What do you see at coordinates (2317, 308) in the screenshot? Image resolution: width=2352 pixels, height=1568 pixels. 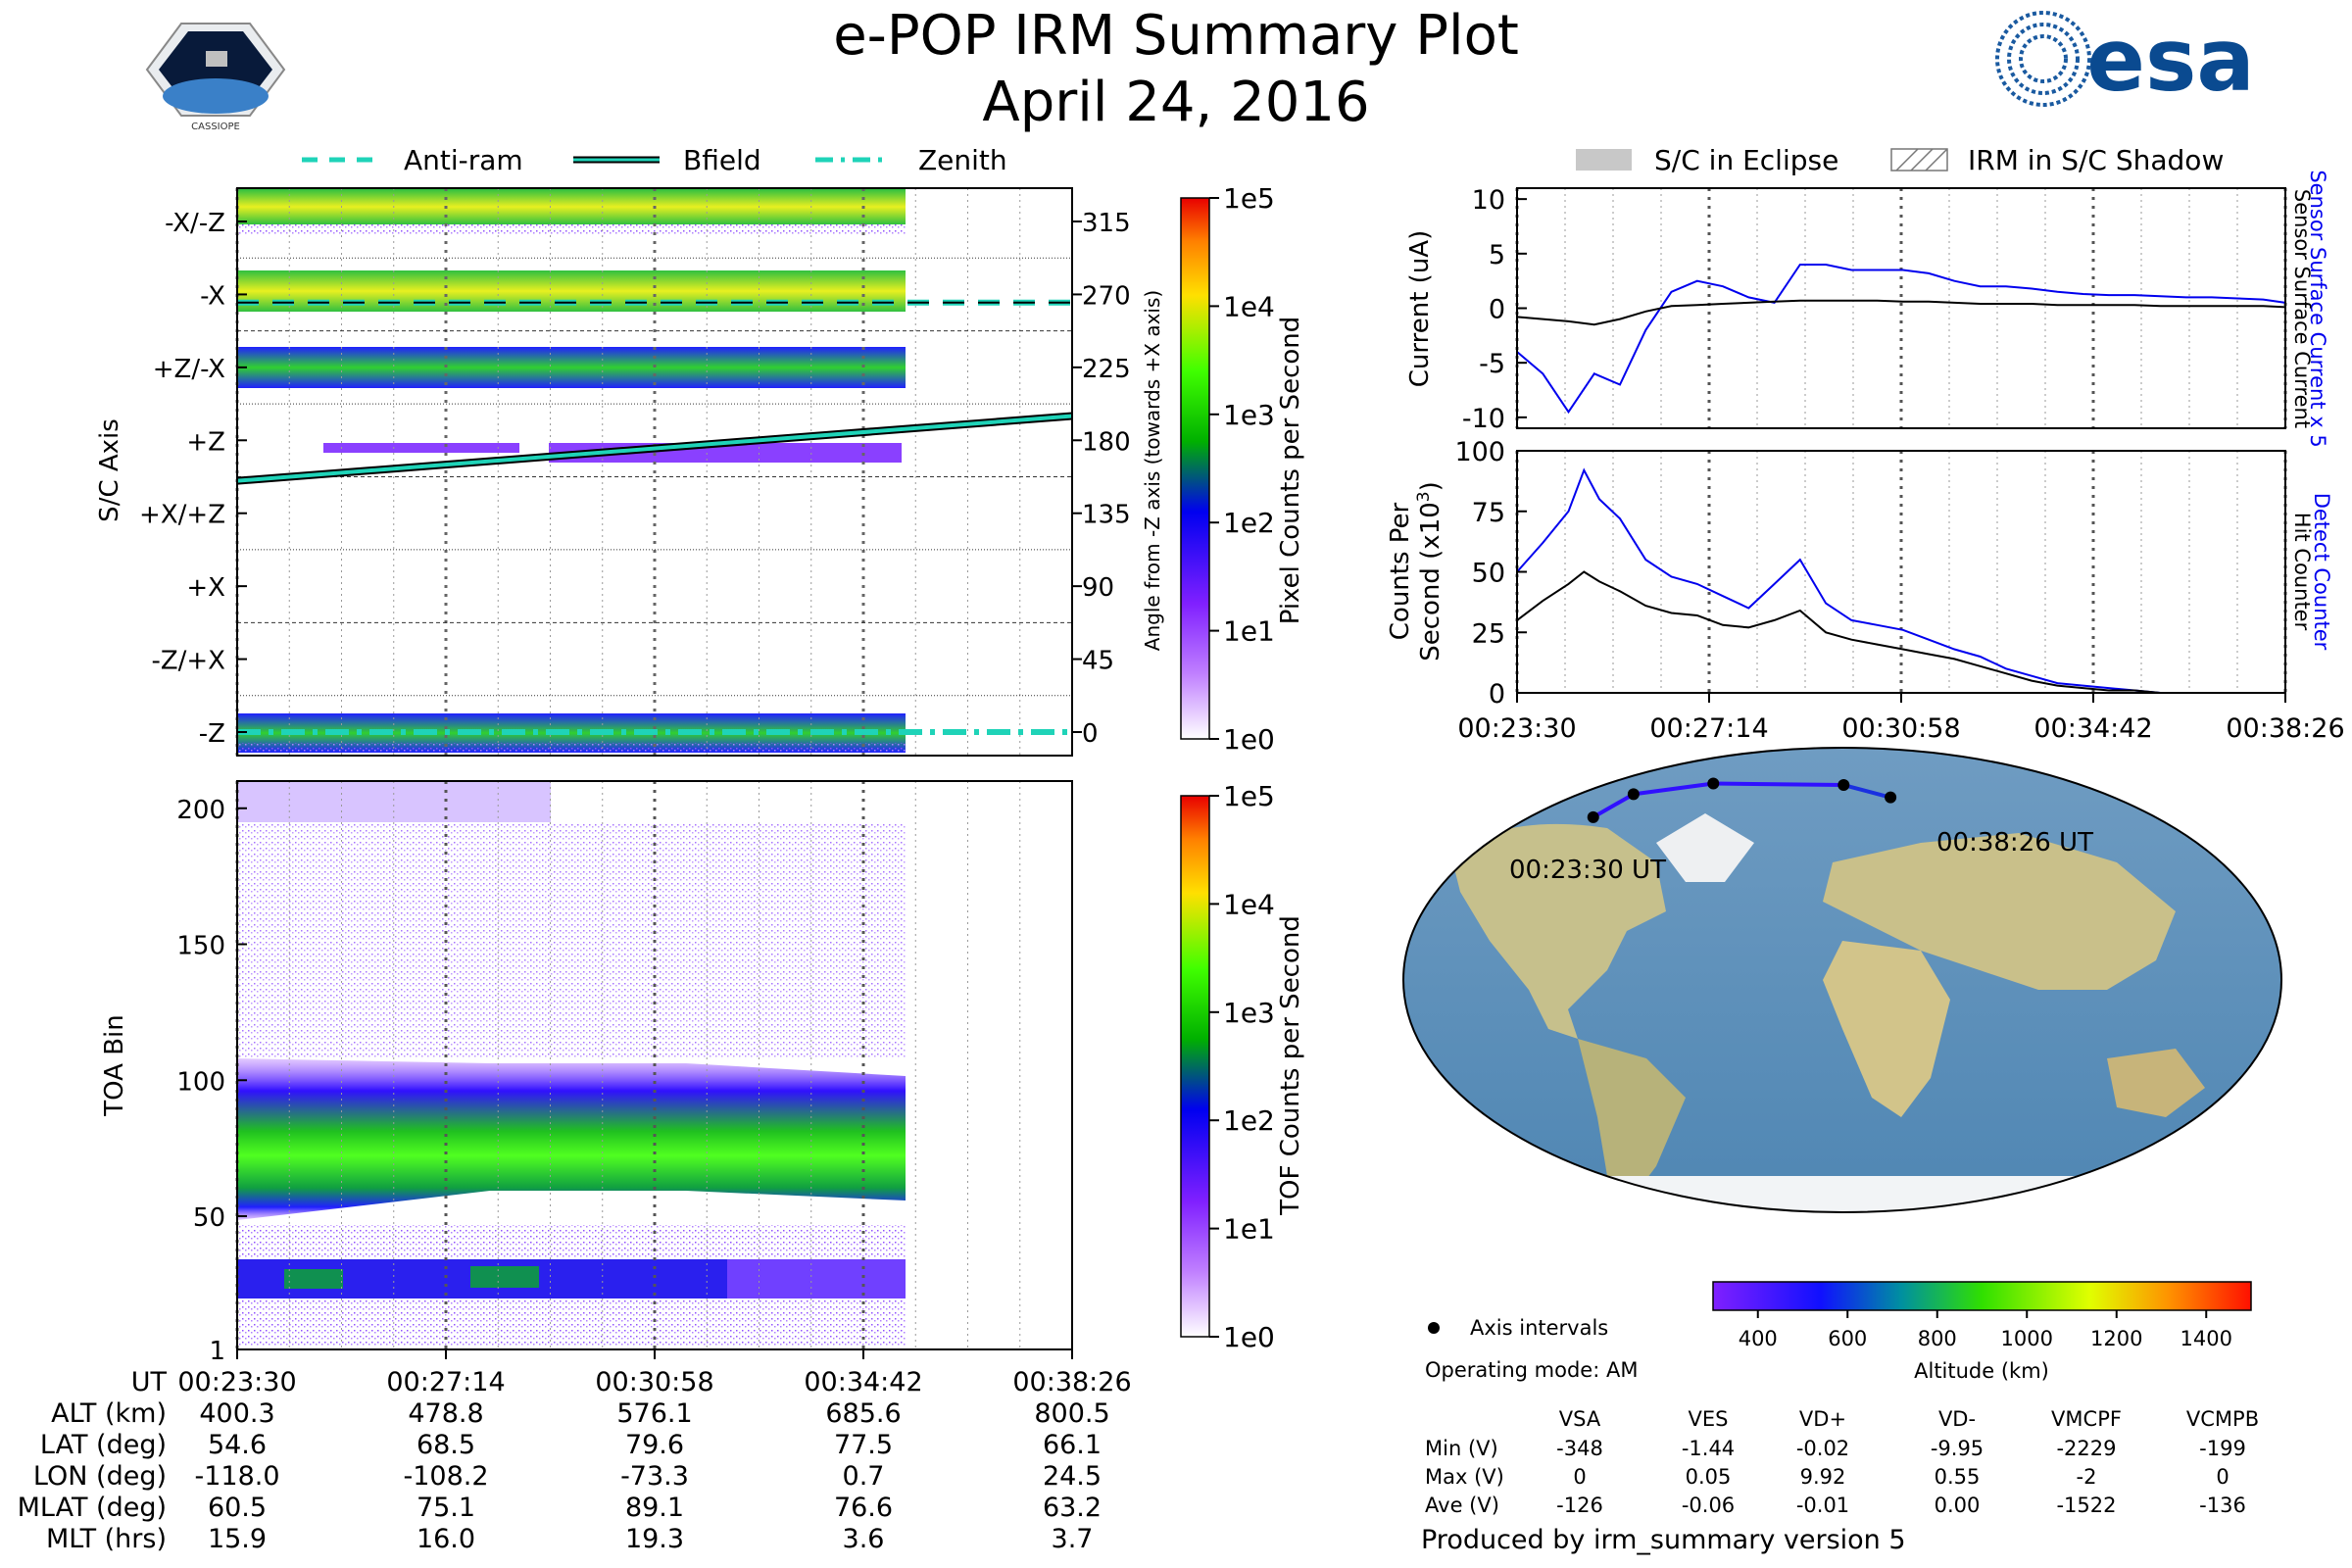 I see `current-right-label-blue: Sensor Surface Current x 5` at bounding box center [2317, 308].